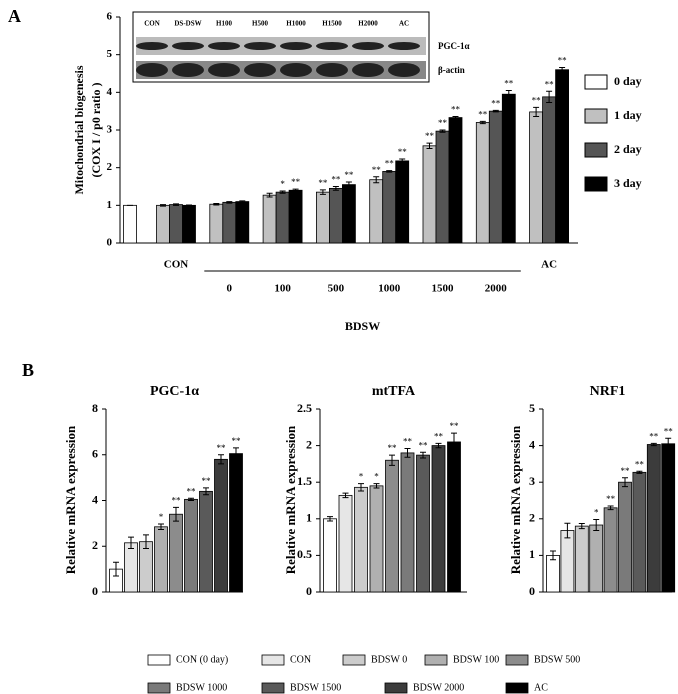 This screenshot has height=694, width=678. Describe the element at coordinates (389, 289) in the screenshot. I see `x-tick-label: 1000` at that location.